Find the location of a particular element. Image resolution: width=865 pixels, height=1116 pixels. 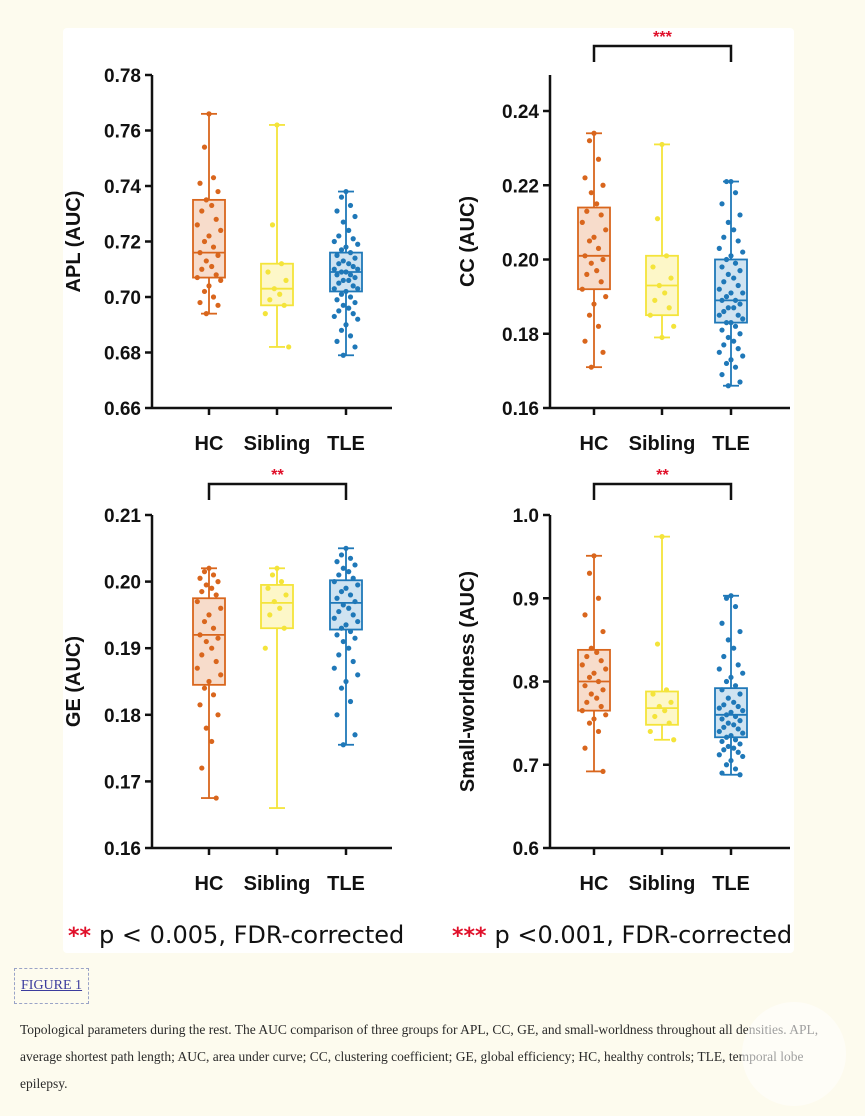

x-category-label: HC is located at coordinates (594, 444).